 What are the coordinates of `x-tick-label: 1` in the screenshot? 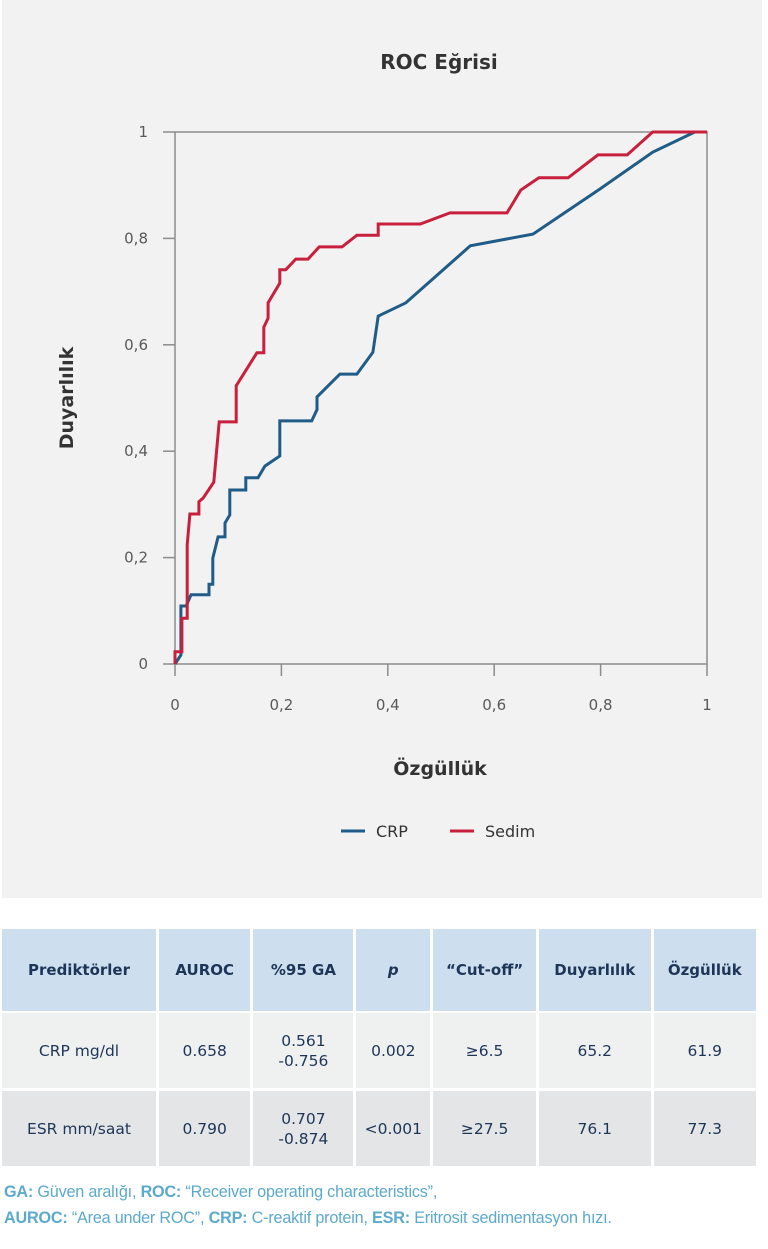 It's located at (707, 705).